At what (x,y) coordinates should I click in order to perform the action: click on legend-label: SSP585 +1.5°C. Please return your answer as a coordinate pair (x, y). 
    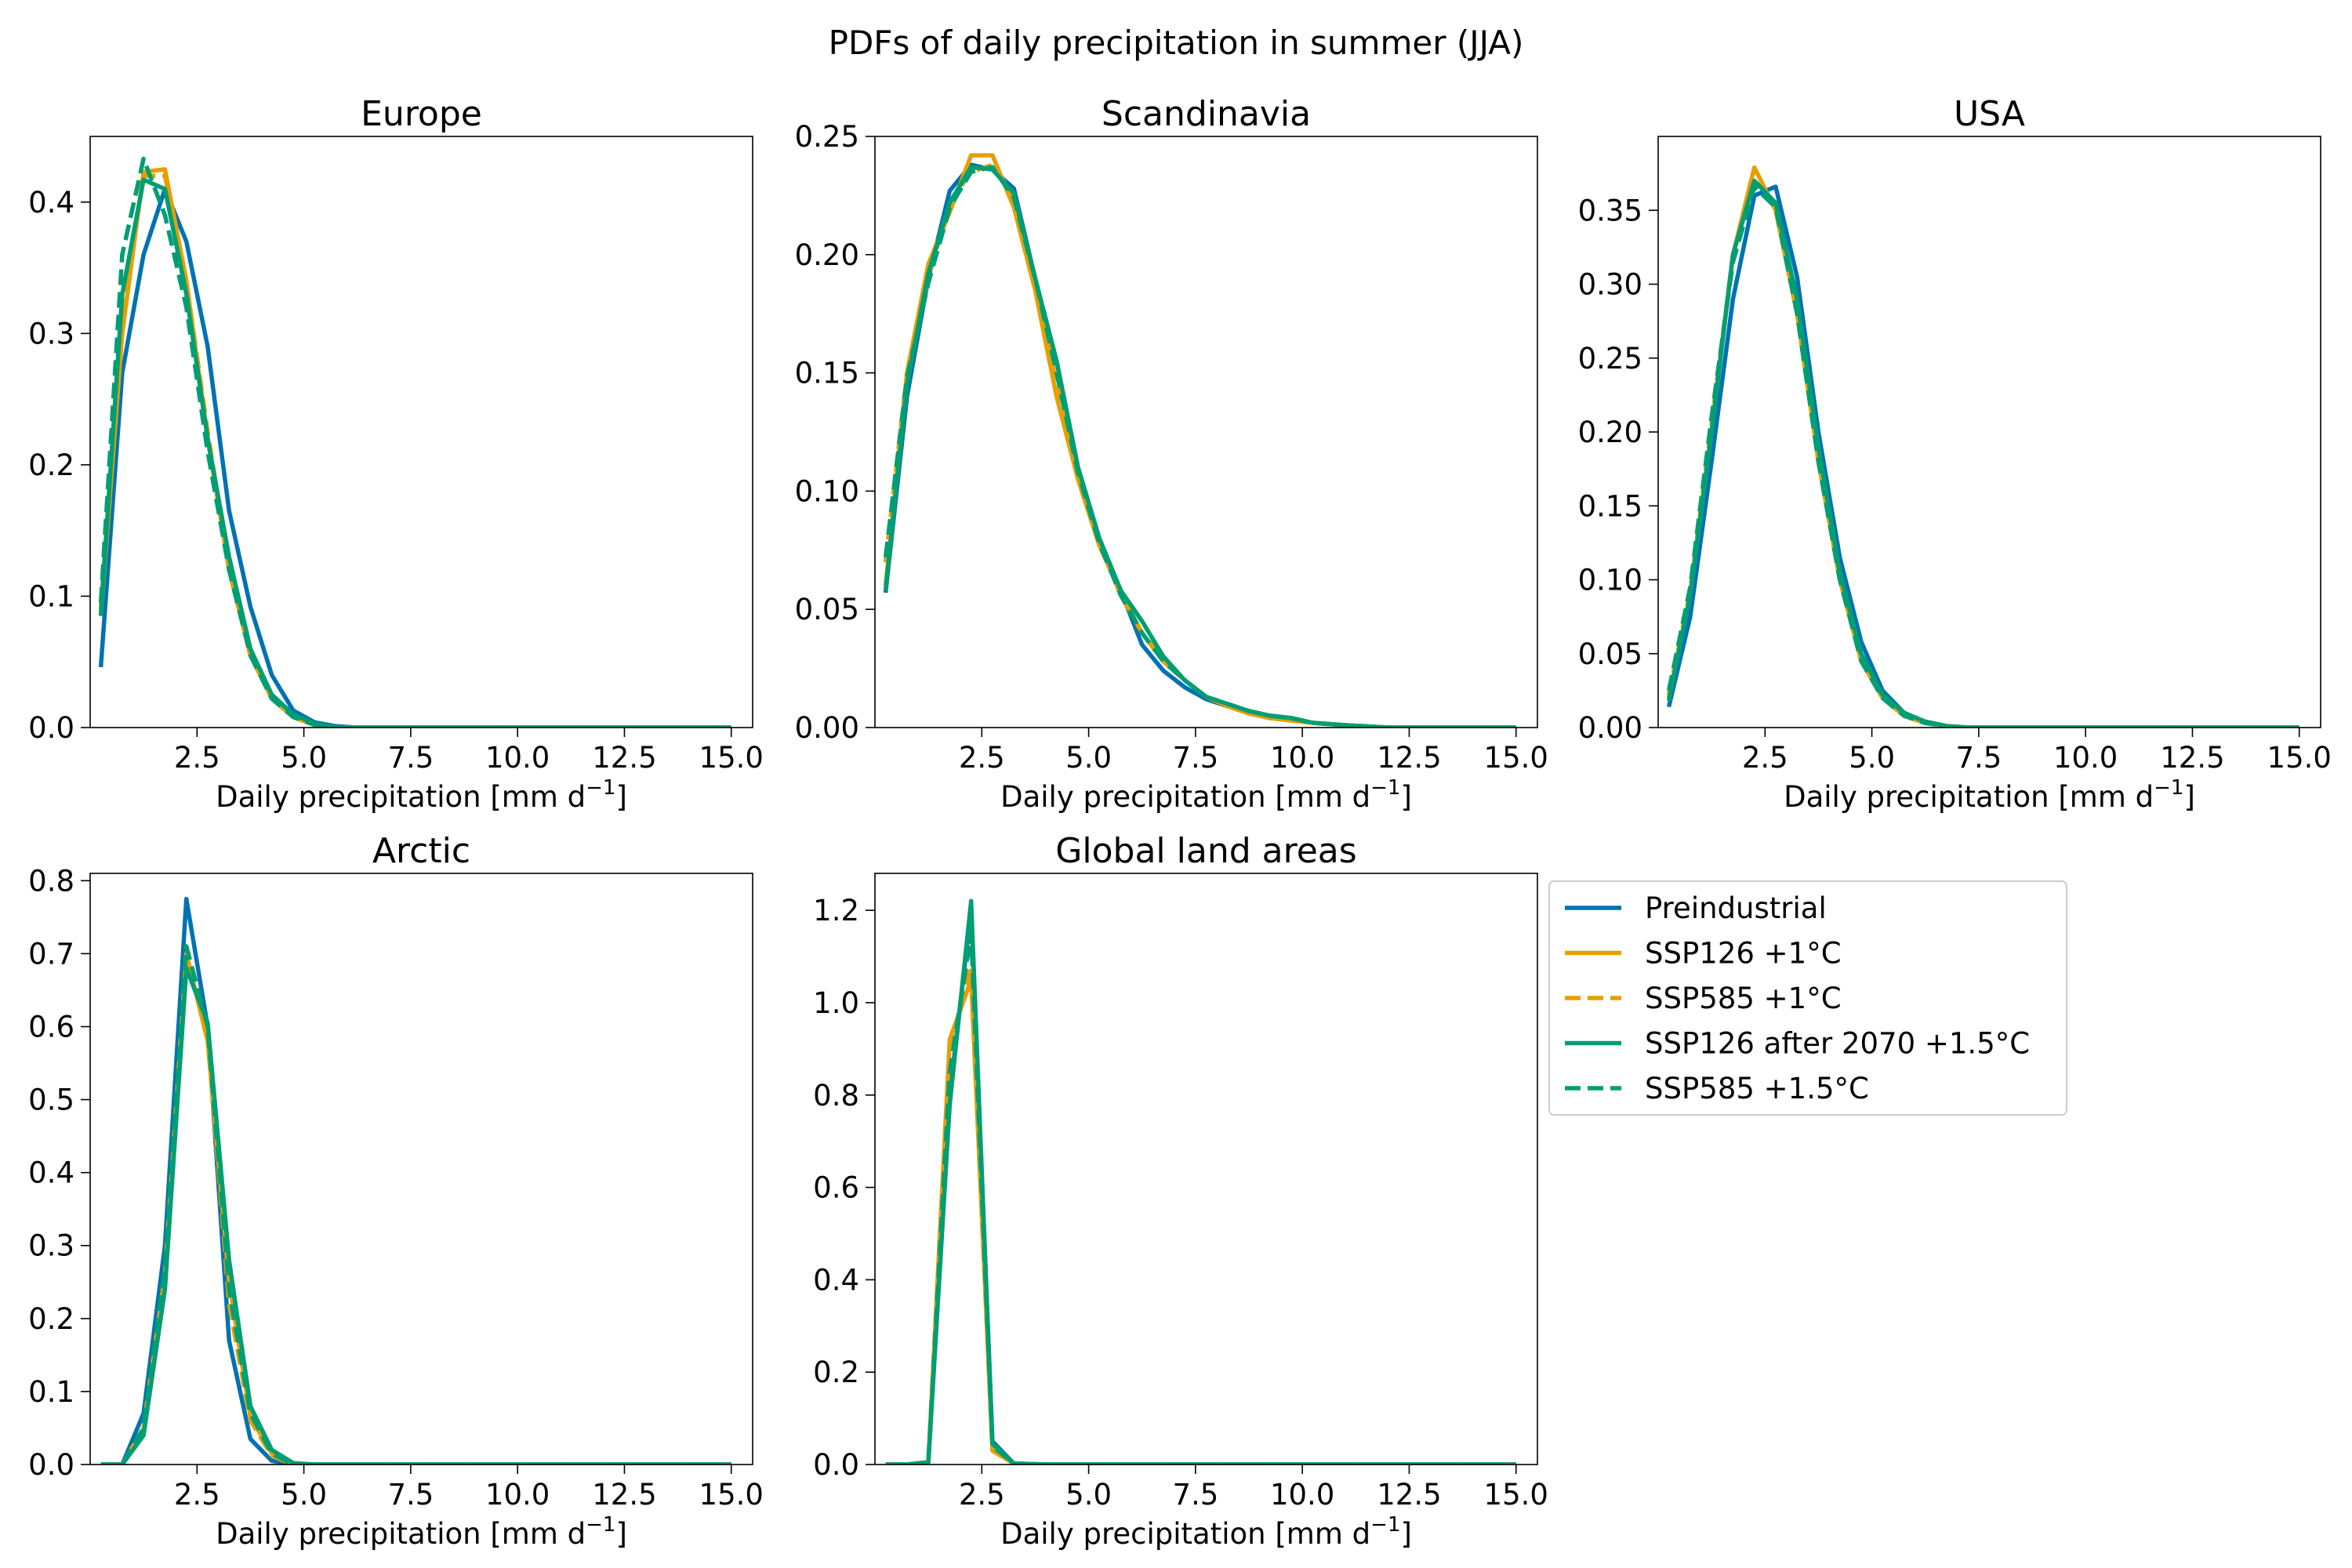
    Looking at the image, I should click on (1757, 1088).